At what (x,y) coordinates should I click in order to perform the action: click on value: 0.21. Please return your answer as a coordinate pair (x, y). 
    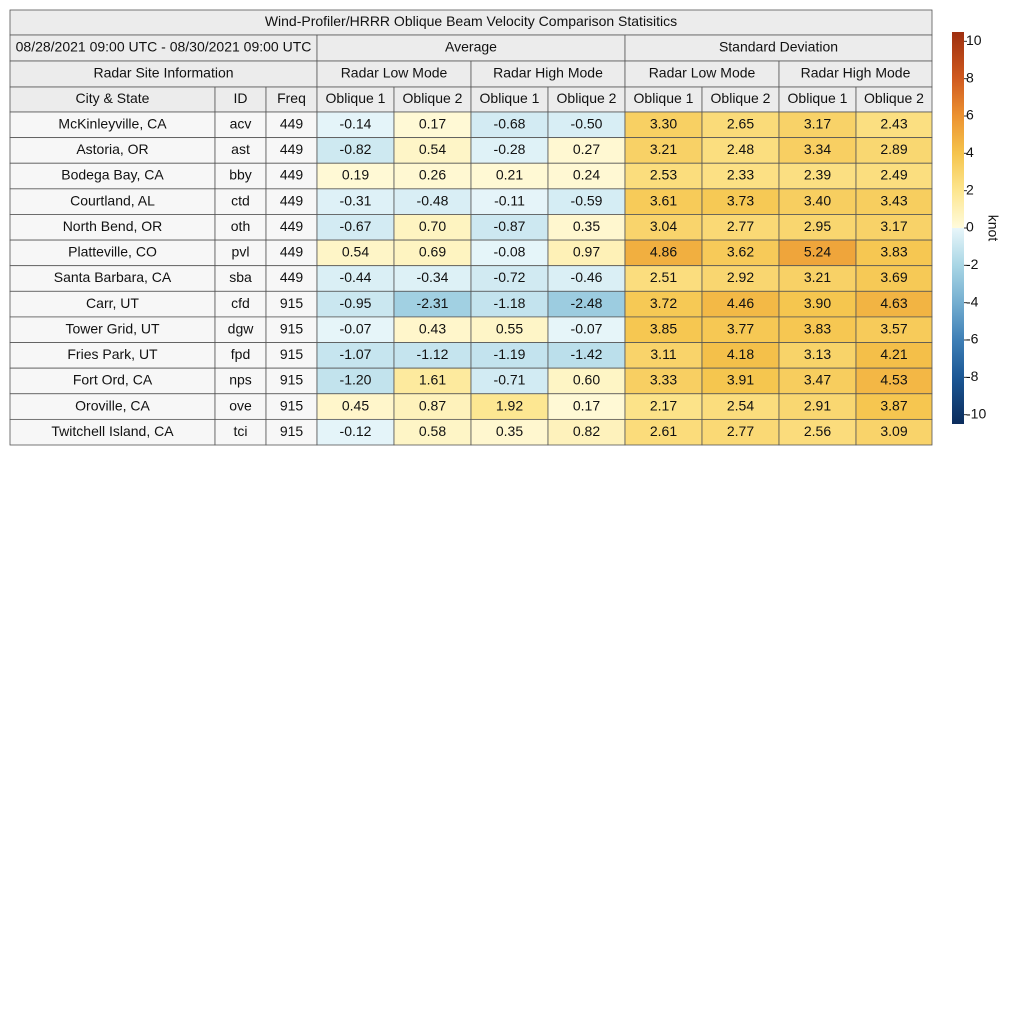
    Looking at the image, I should click on (509, 175).